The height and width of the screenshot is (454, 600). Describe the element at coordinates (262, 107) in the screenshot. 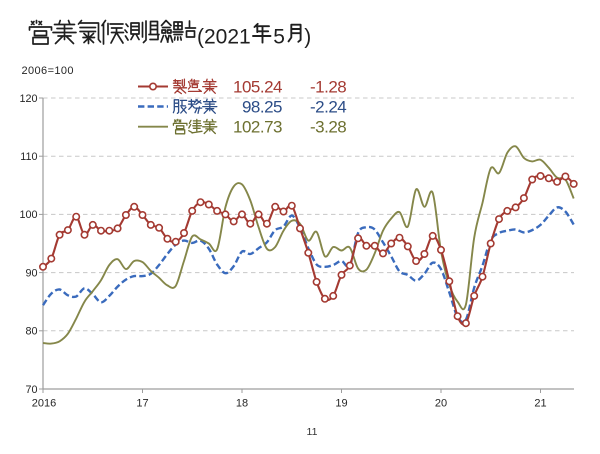

I see `svg-text: 98.25` at that location.